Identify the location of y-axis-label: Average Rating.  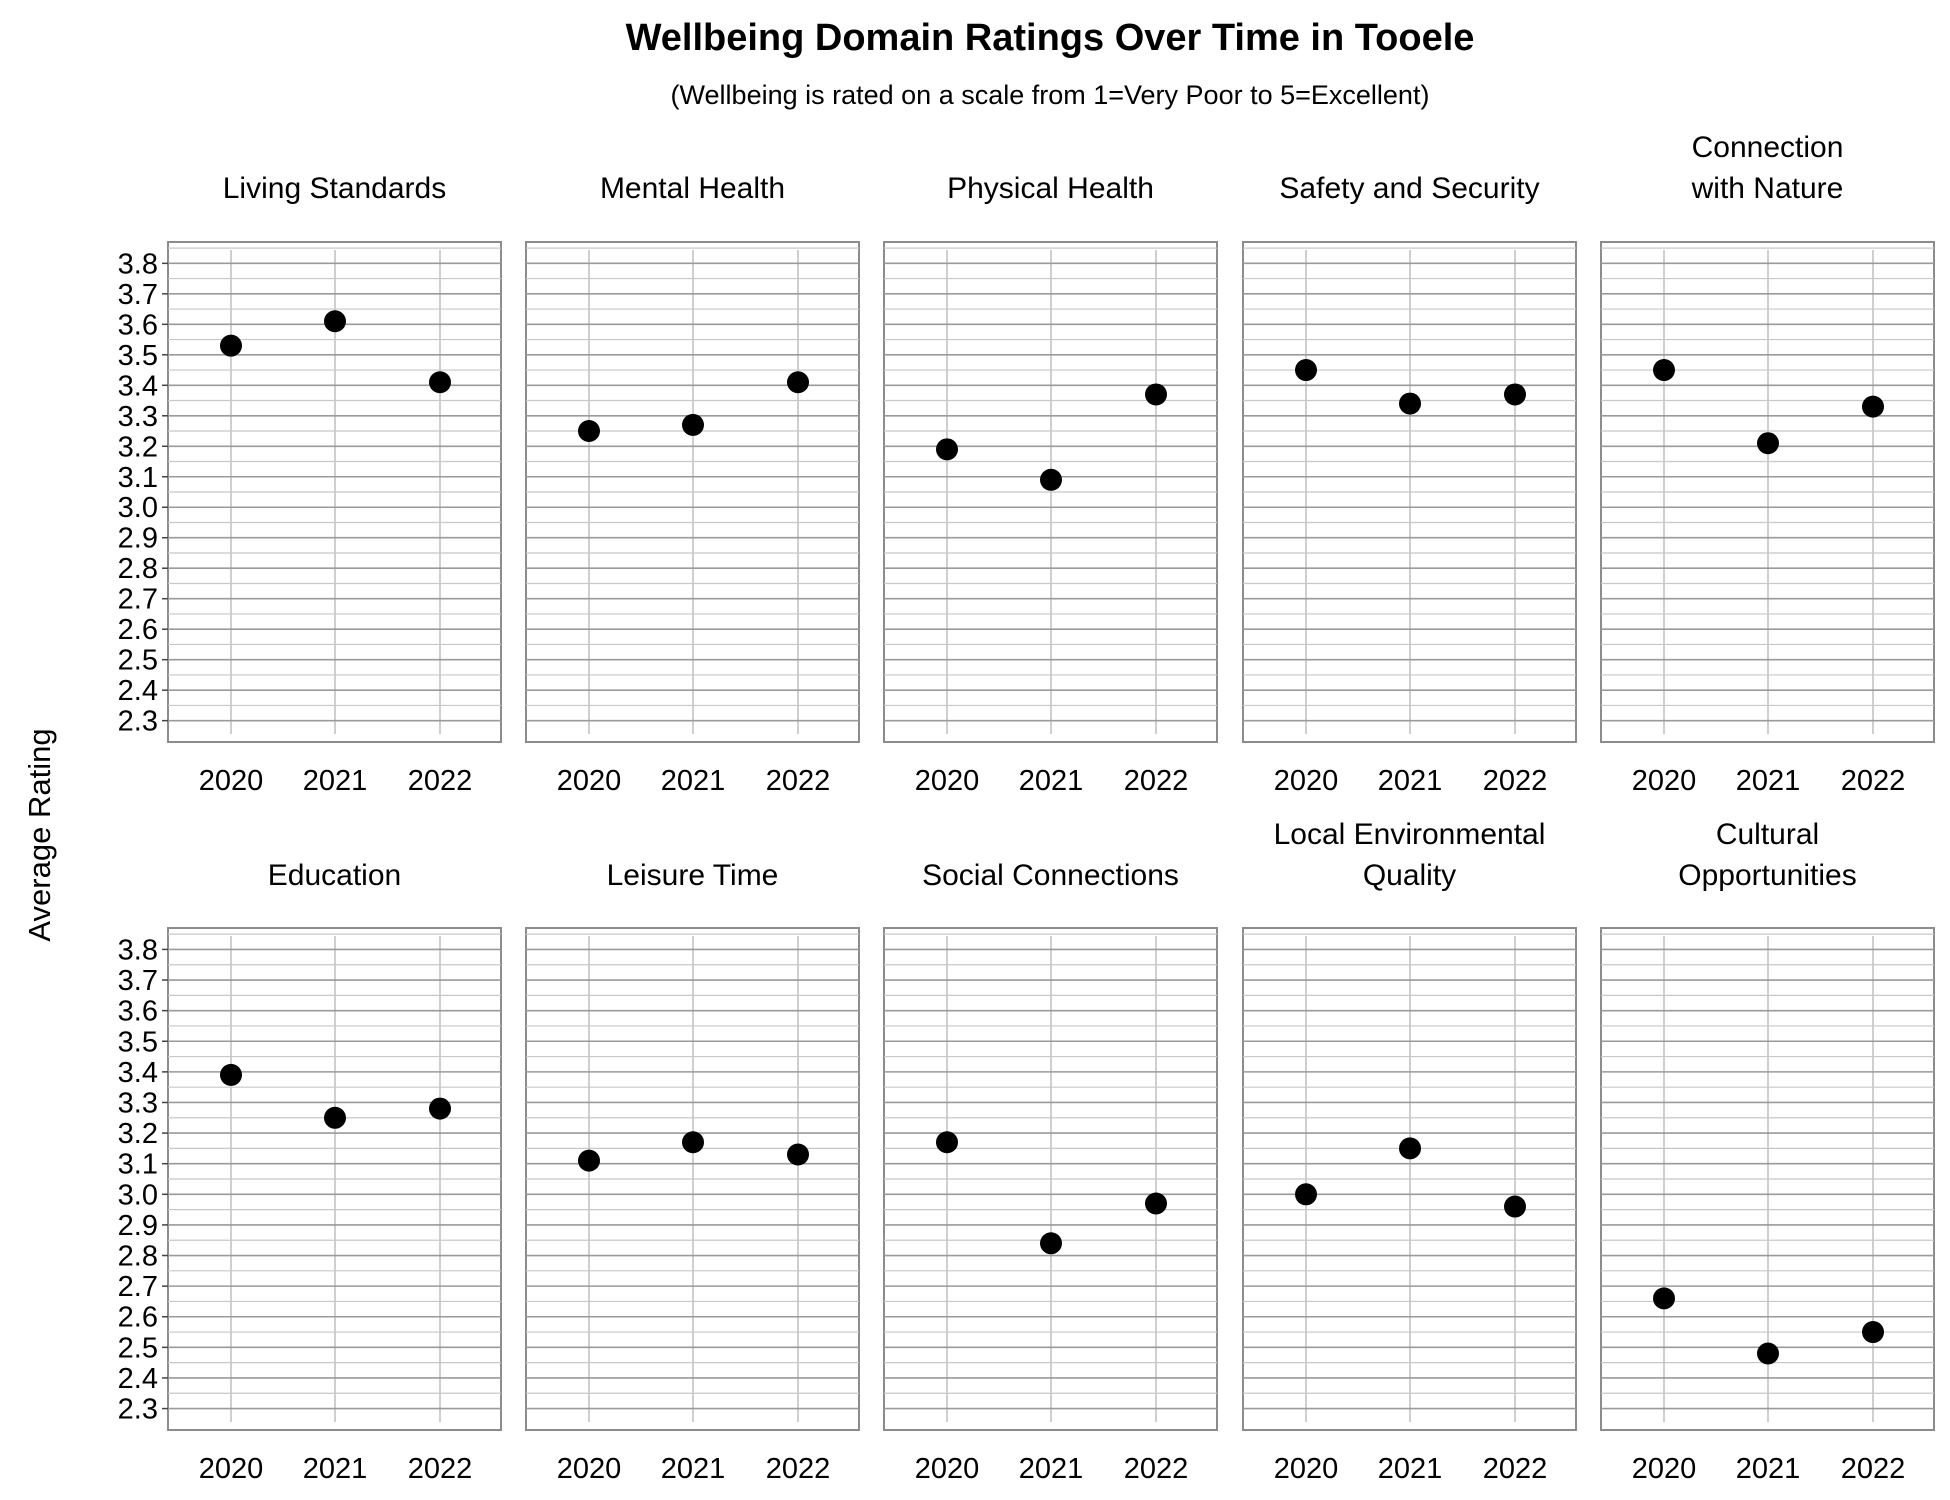
(39, 834).